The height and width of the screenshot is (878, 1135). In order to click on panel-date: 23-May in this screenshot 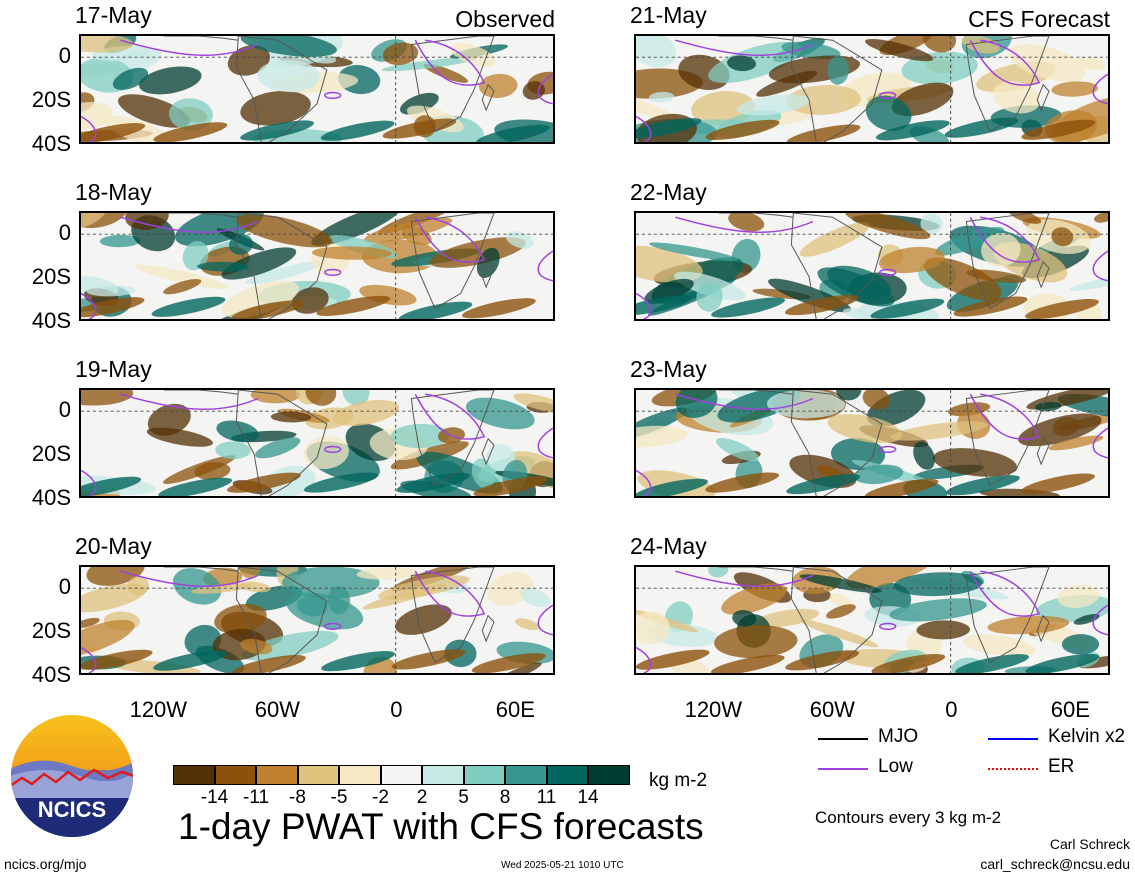, I will do `click(668, 369)`.